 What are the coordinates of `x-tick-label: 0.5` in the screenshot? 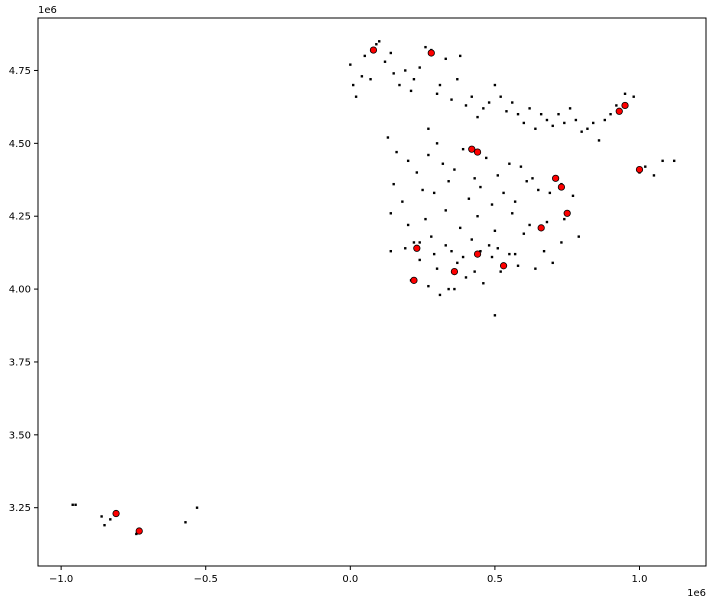 It's located at (495, 579).